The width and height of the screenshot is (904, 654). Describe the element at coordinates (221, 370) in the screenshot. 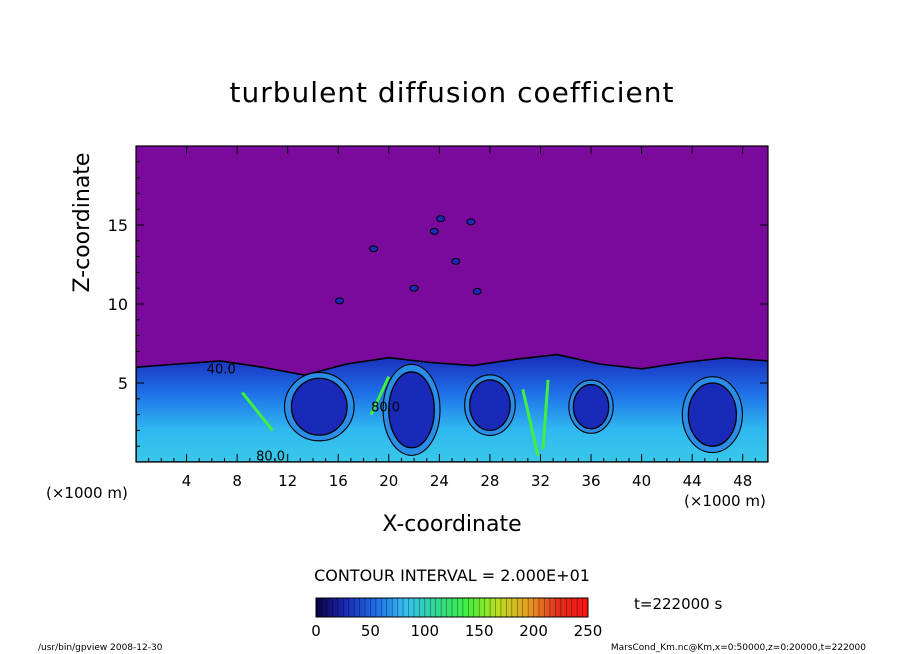

I see `contour-label-0: 40.0` at that location.